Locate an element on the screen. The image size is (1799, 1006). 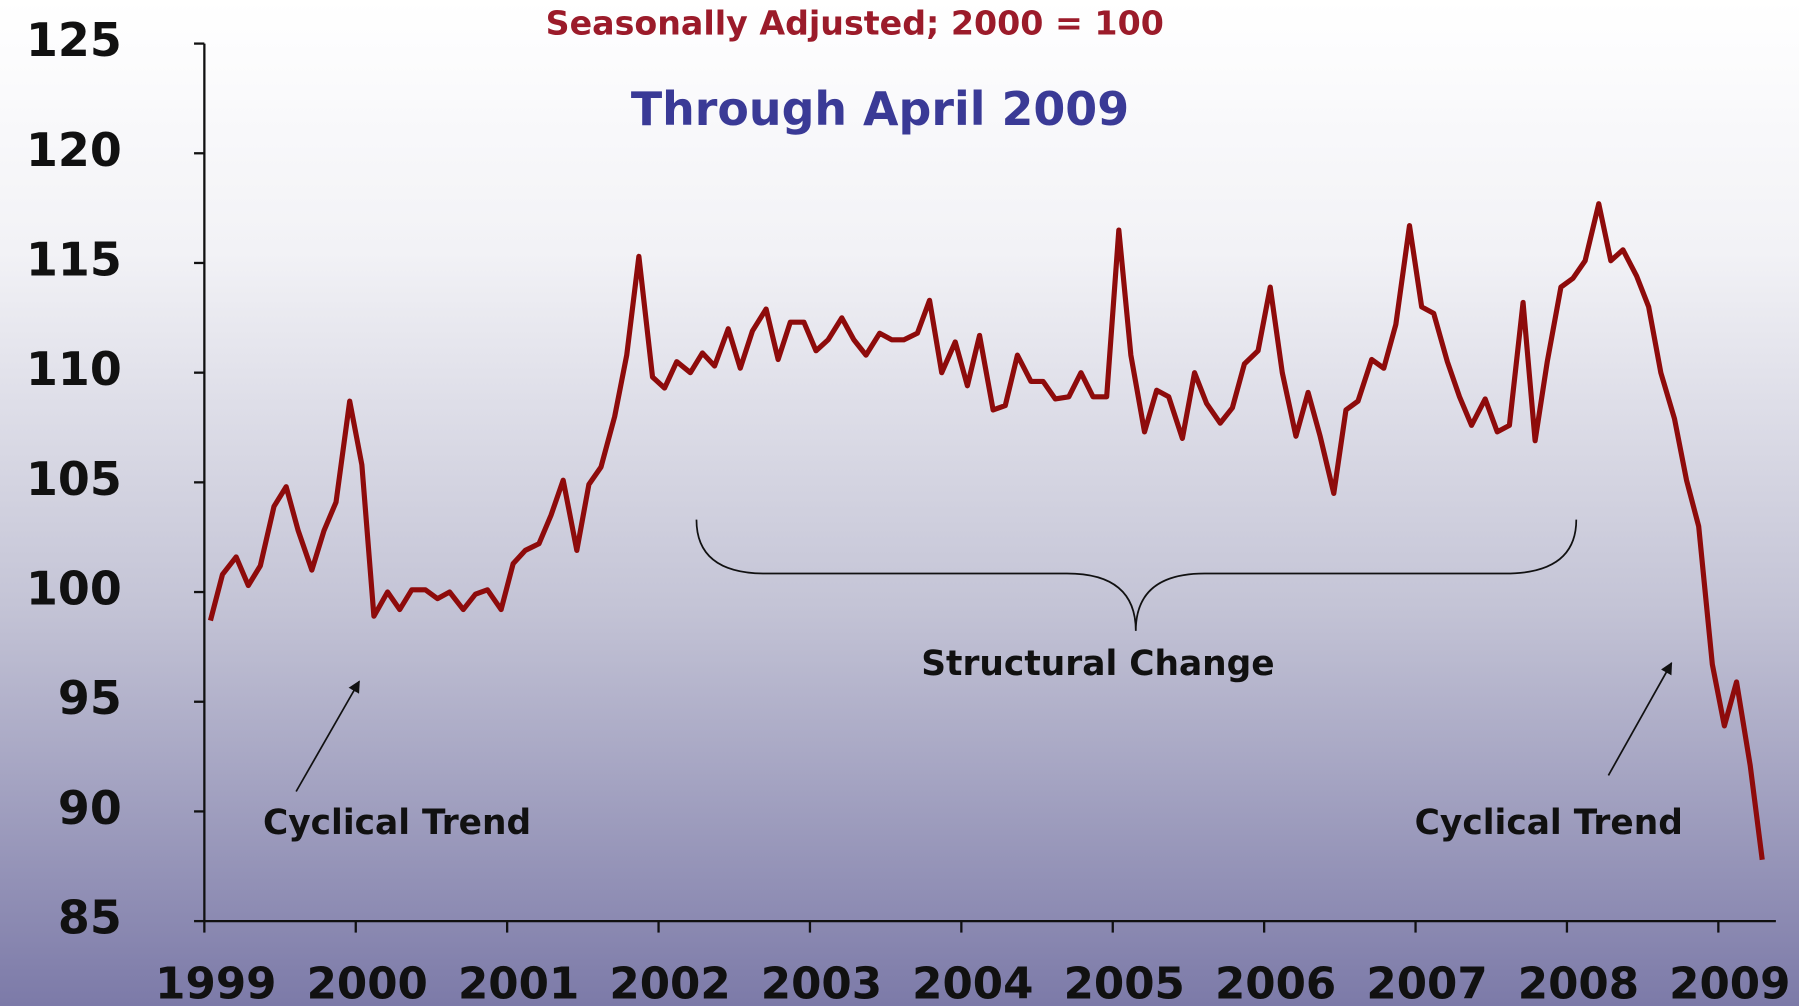
x-tick-label: 2000 is located at coordinates (367, 982).